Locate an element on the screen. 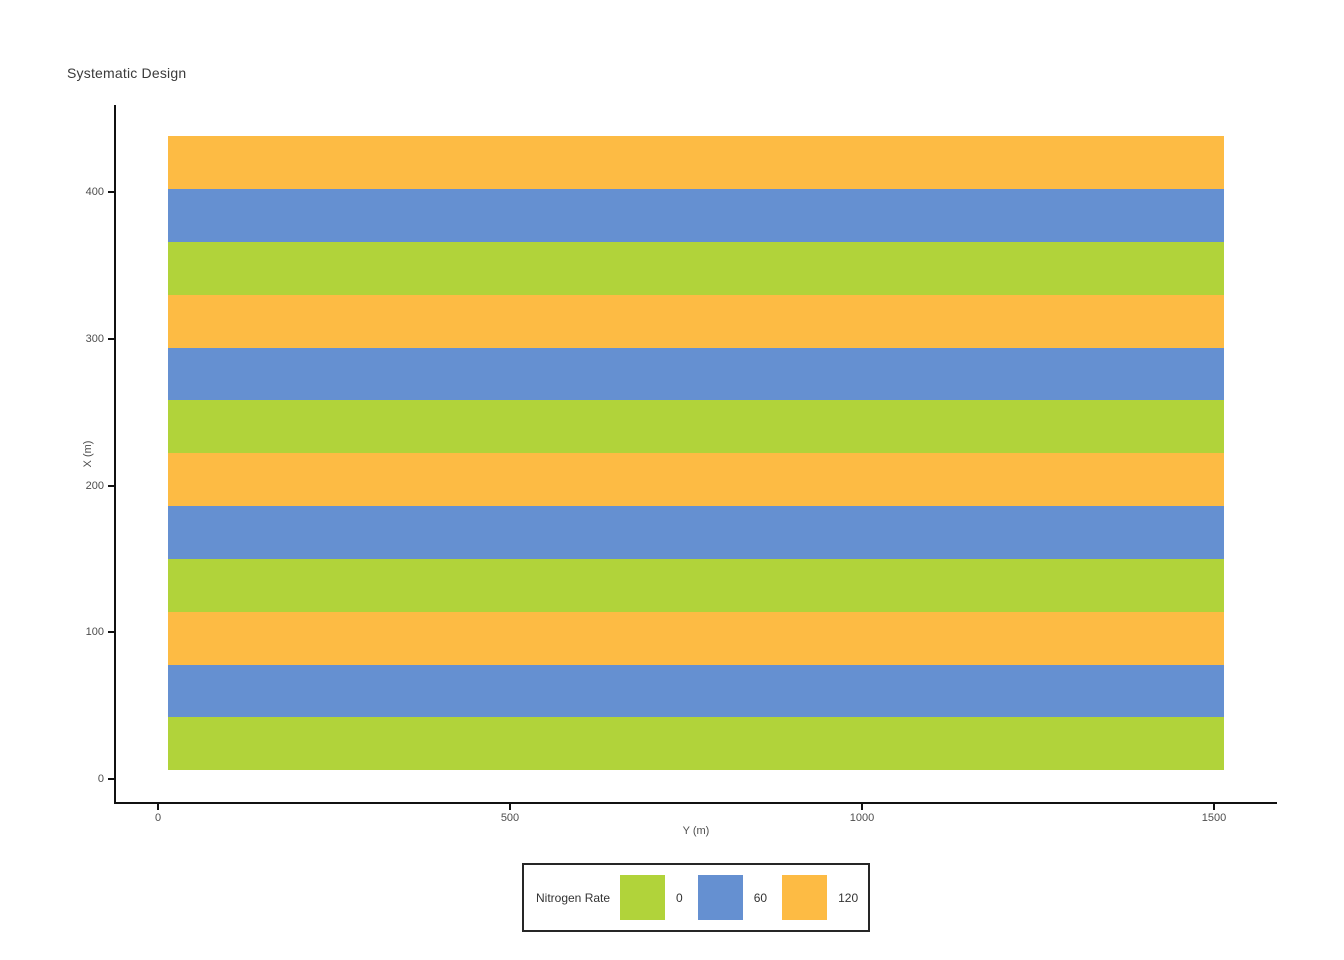 Image resolution: width=1344 pixels, height=960 pixels. x-axis-line is located at coordinates (695, 803).